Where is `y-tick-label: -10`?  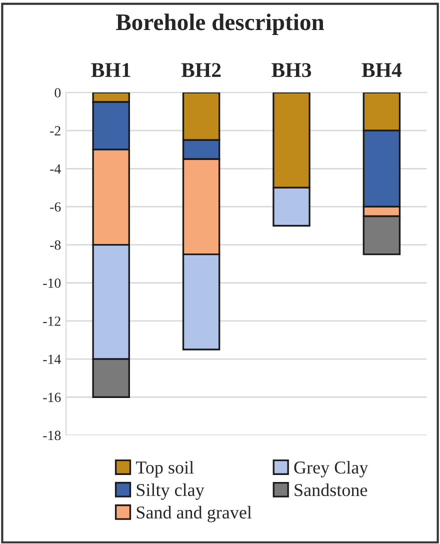 y-tick-label: -10 is located at coordinates (52, 283).